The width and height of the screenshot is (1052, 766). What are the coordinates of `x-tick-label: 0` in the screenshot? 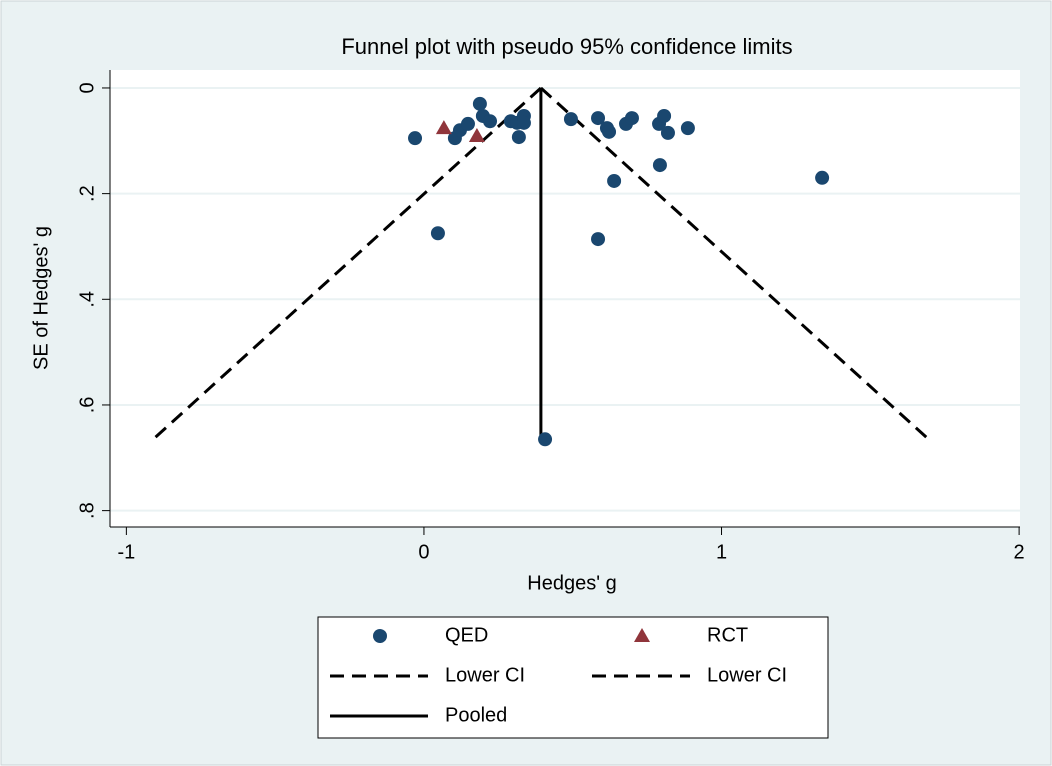 It's located at (423, 552).